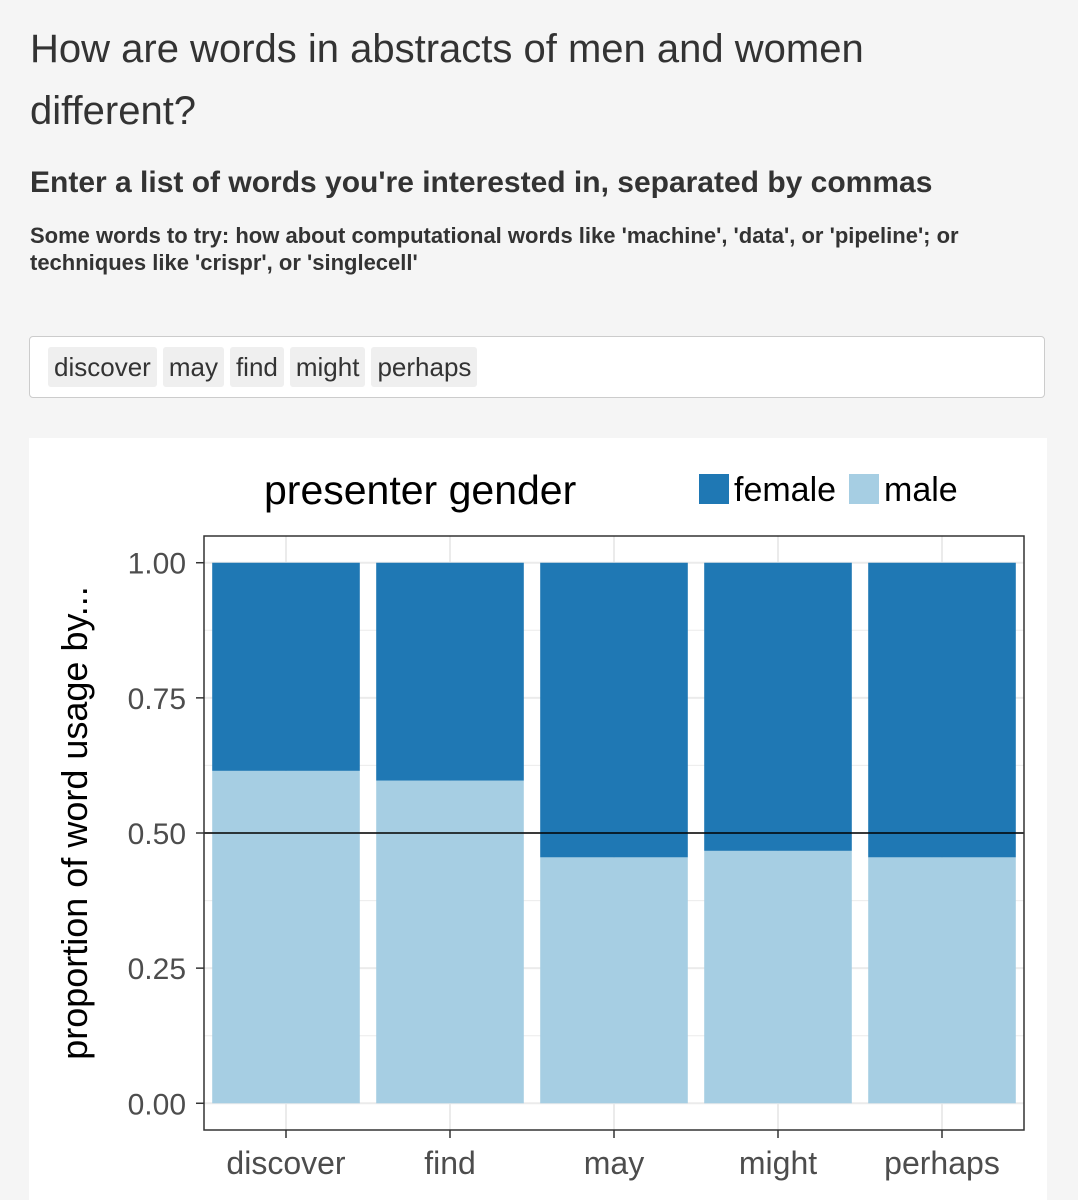  What do you see at coordinates (157, 969) in the screenshot?
I see `y-tick-label-1: 0.25` at bounding box center [157, 969].